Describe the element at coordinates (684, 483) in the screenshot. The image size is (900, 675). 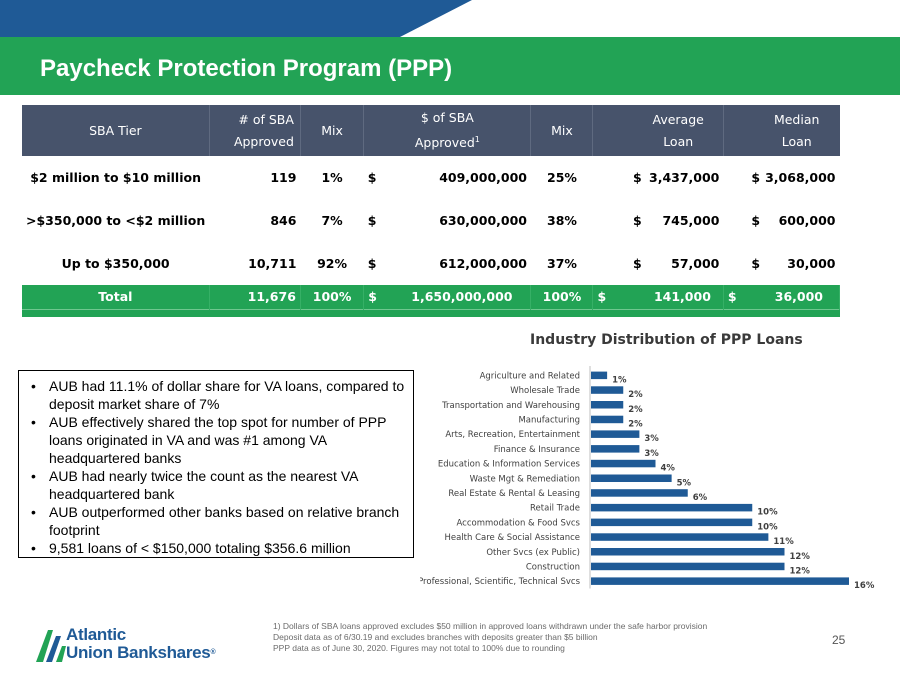
I see `data-label: 5%` at that location.